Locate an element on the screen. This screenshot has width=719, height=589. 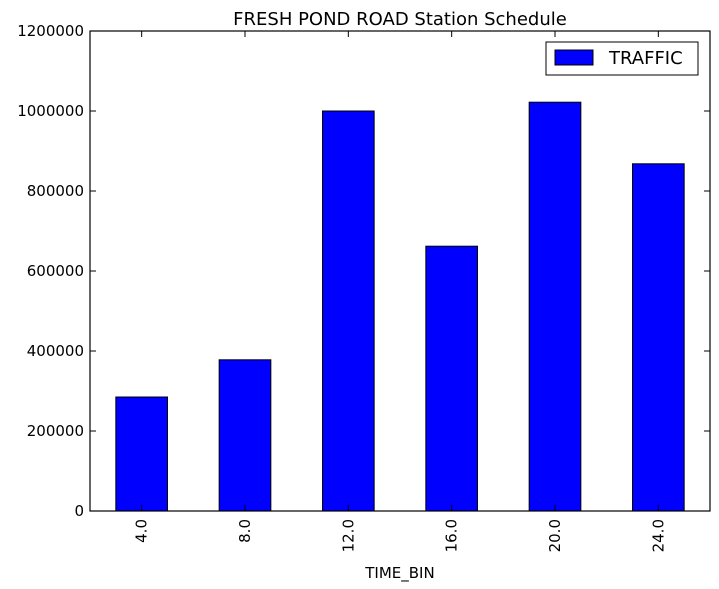
y-tick-label: 800000 is located at coordinates (55, 191).